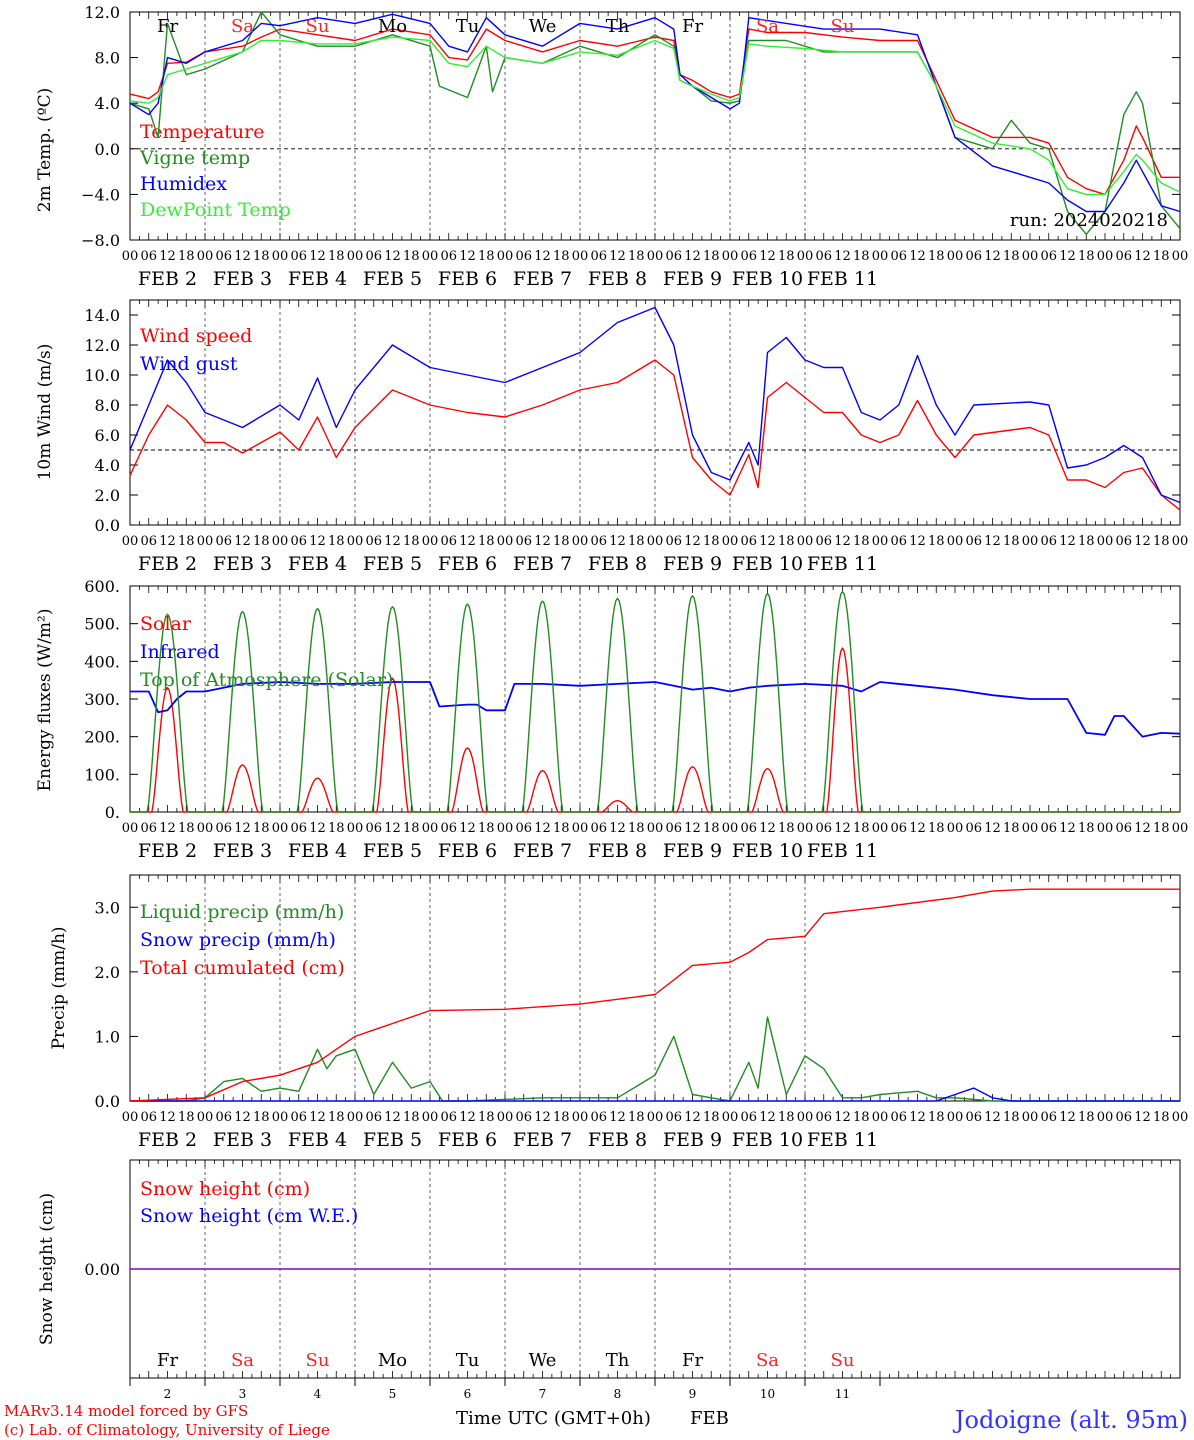 Image resolution: width=1194 pixels, height=1440 pixels. What do you see at coordinates (107, 405) in the screenshot?
I see `y-tick-label: 8.0` at bounding box center [107, 405].